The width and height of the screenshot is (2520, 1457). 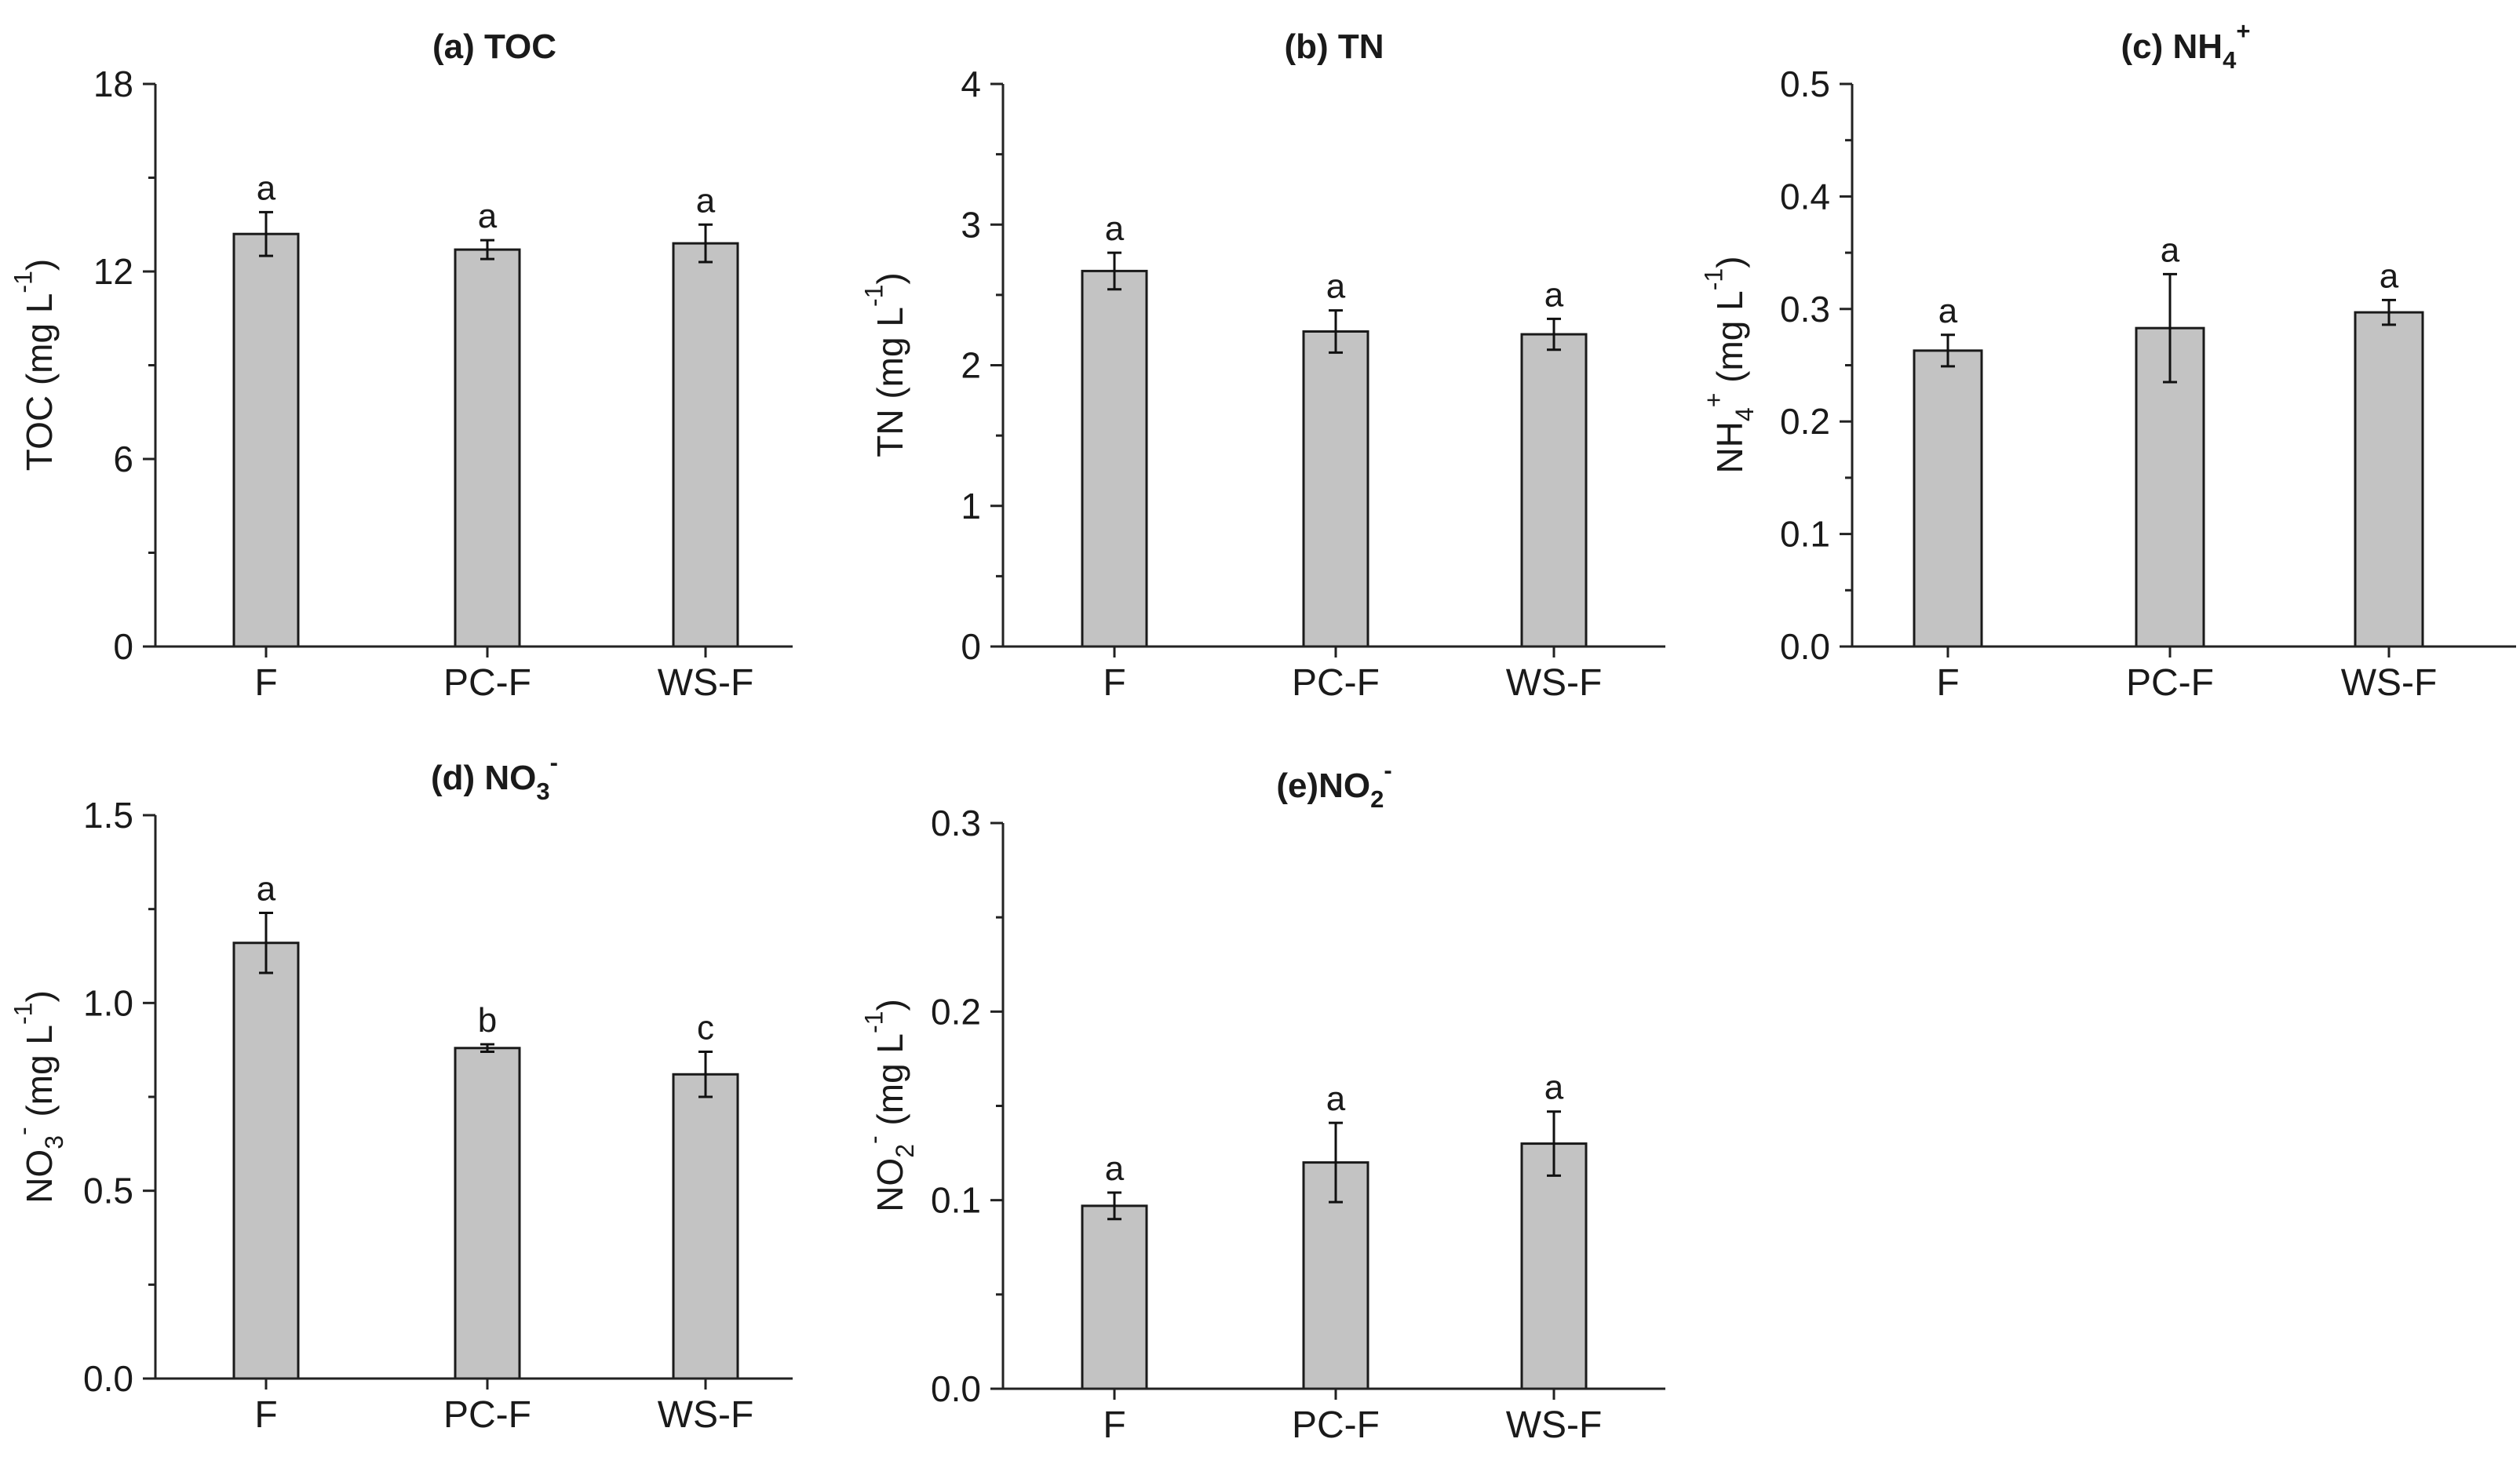 I want to click on significance-letter: c, so click(x=705, y=1028).